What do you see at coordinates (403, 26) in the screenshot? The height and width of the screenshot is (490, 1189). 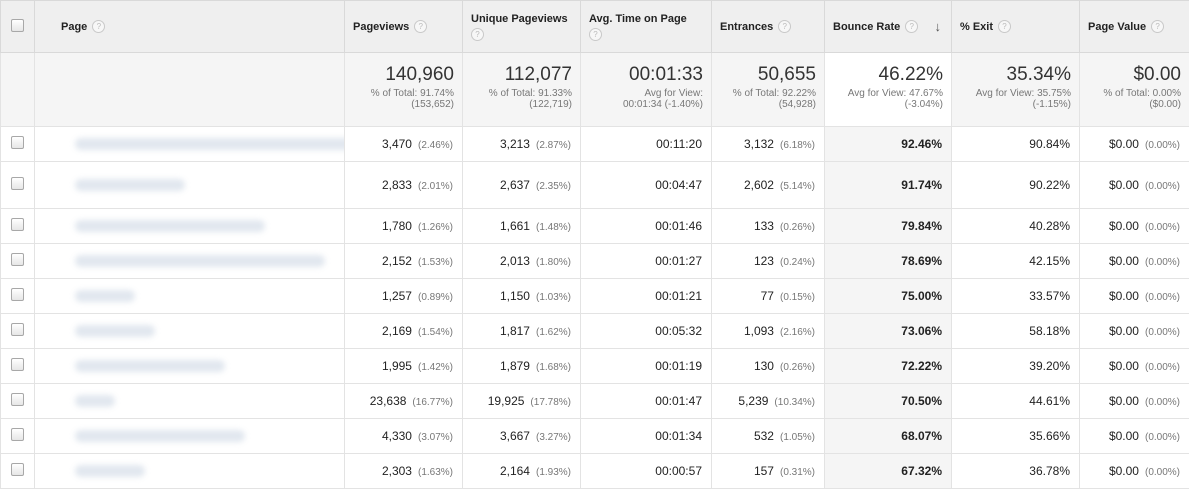 I see `col-pageviews: Pageviews?` at bounding box center [403, 26].